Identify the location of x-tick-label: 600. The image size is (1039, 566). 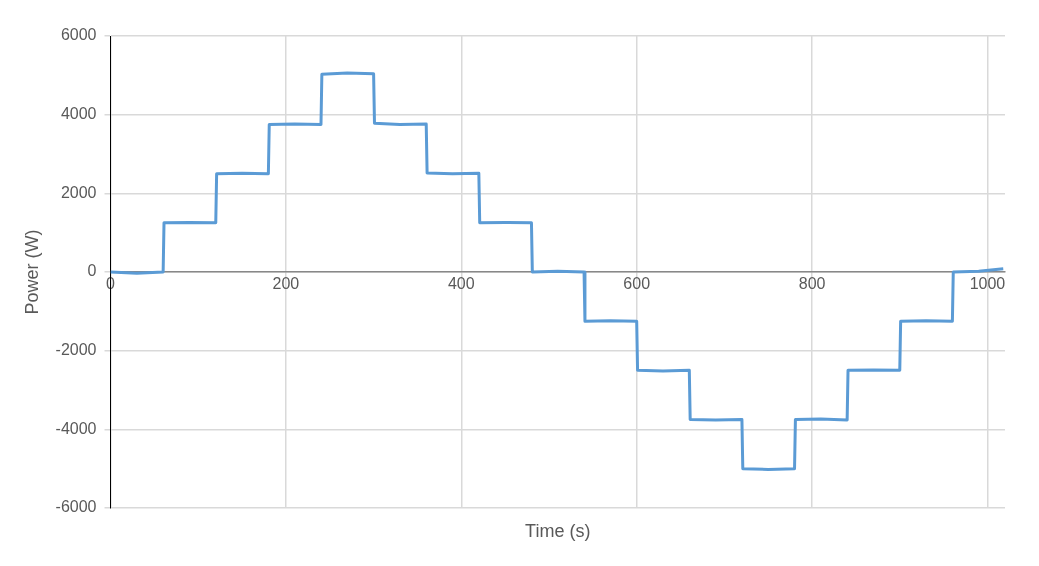
(637, 284).